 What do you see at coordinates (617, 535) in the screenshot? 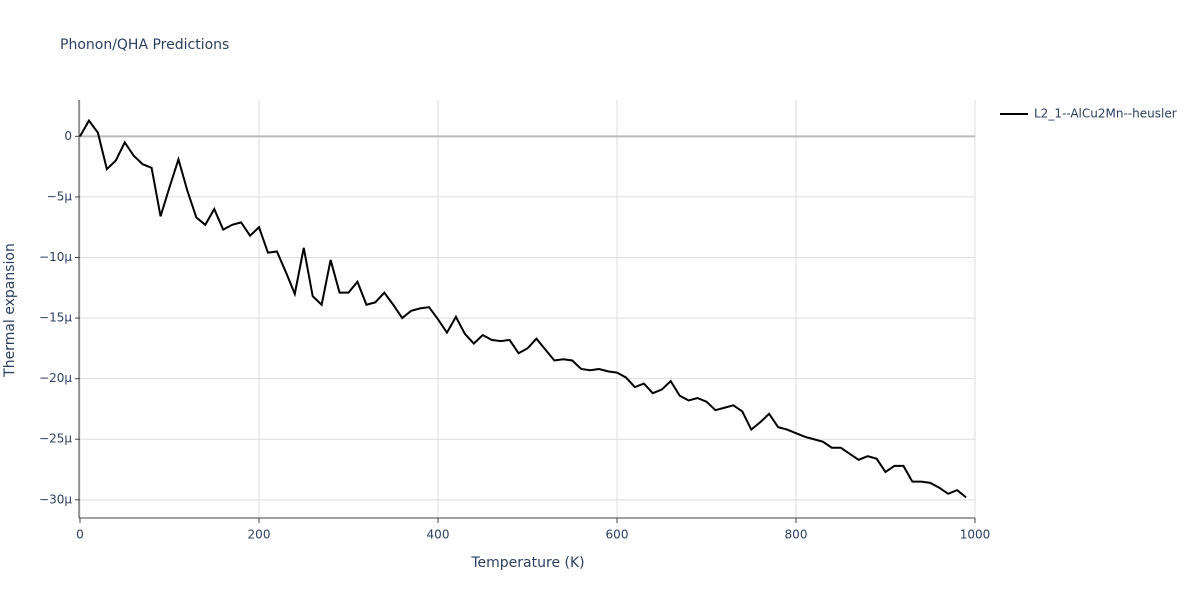
I see `x-tick-label: 600` at bounding box center [617, 535].